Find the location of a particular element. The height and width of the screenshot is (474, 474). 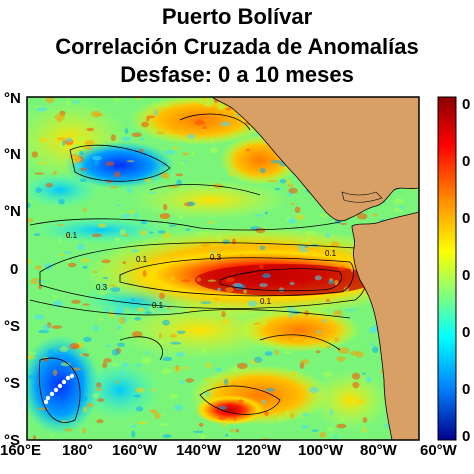

x-tick-label: 80°W is located at coordinates (378, 450).